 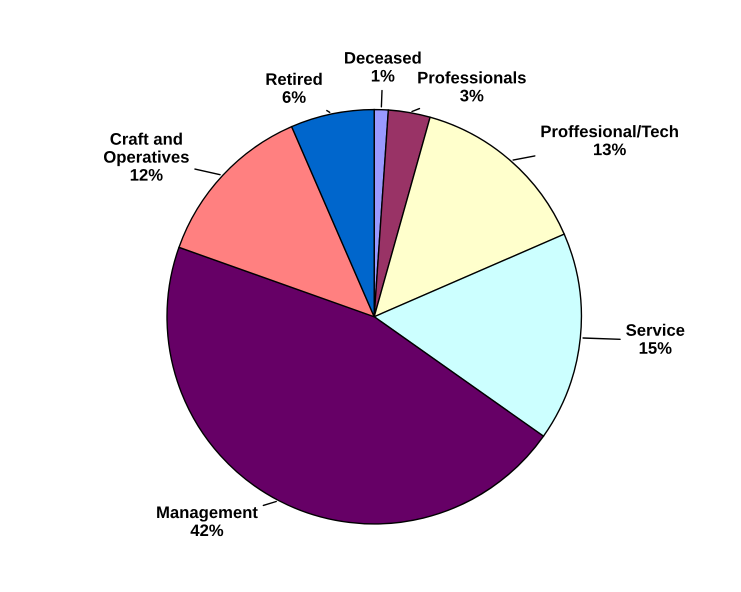 I want to click on slice-label: Professionals, so click(x=472, y=77).